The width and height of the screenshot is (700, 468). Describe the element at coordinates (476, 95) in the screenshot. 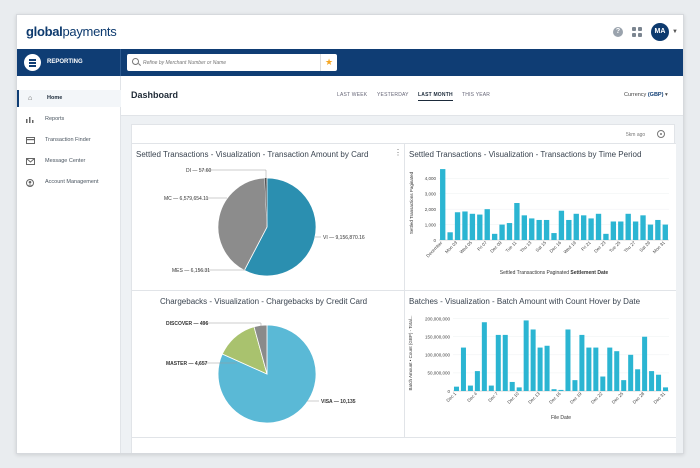

I see `tab-this-year: THIS YEAR` at that location.